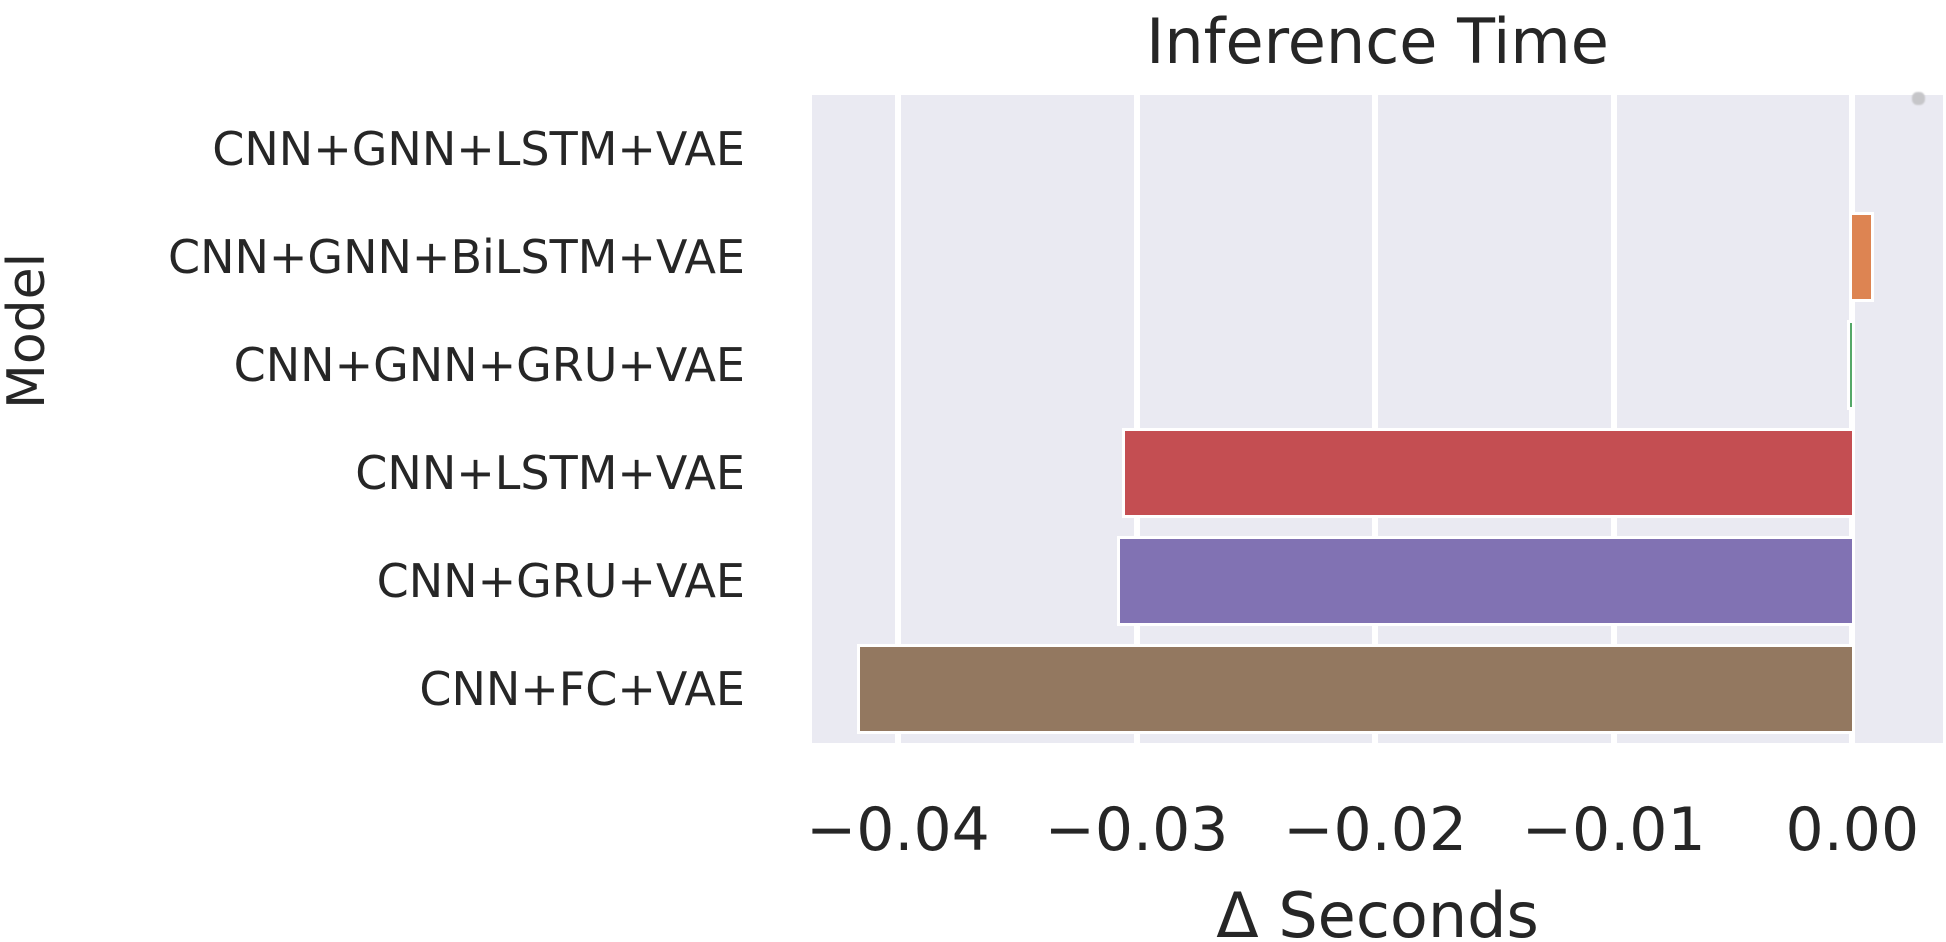 This screenshot has height=942, width=1946. Describe the element at coordinates (1852, 830) in the screenshot. I see `x-tick-label-4: 0.00` at that location.